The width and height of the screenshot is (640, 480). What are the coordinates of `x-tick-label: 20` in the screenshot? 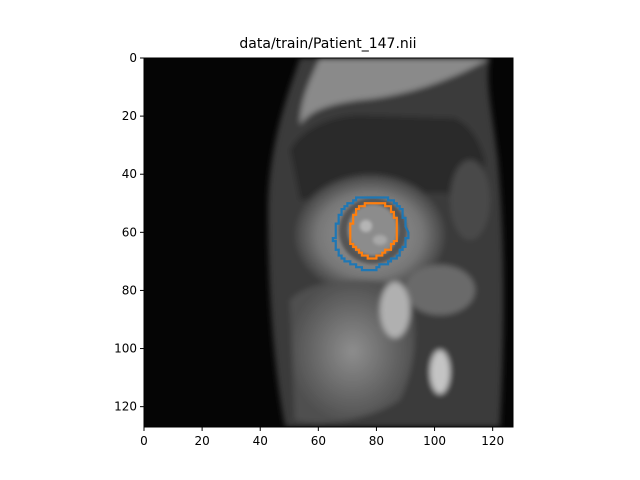 It's located at (201, 441).